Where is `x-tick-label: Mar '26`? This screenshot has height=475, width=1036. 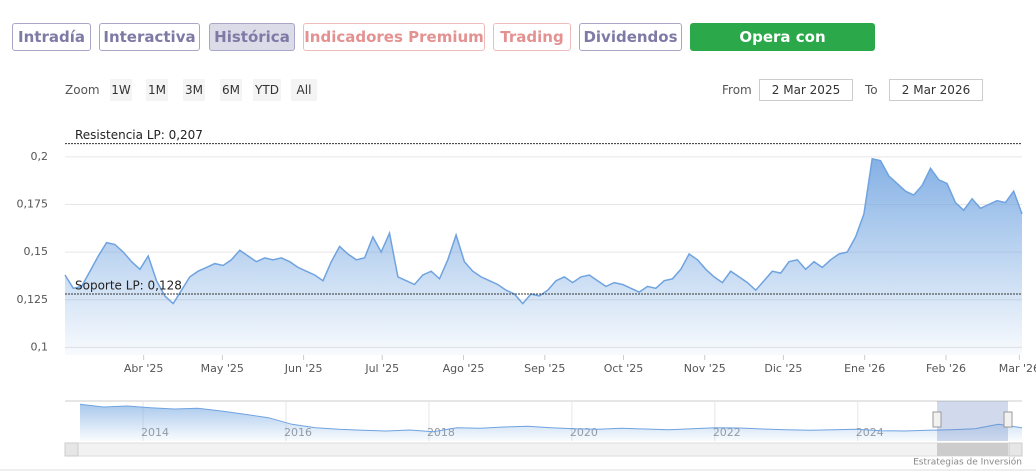
x-tick-label: Mar '26 is located at coordinates (1017, 368).